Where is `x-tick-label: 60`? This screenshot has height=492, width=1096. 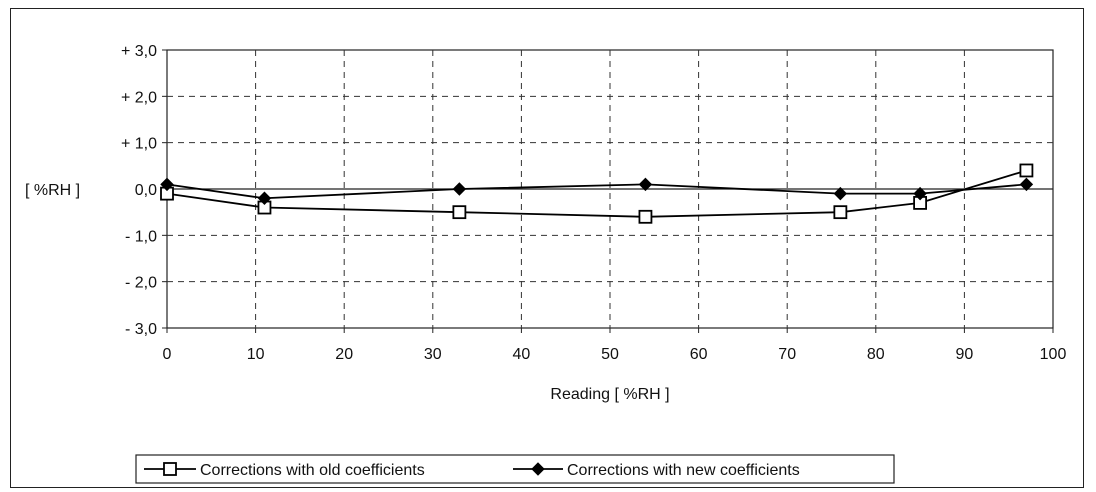
x-tick-label: 60 is located at coordinates (699, 354).